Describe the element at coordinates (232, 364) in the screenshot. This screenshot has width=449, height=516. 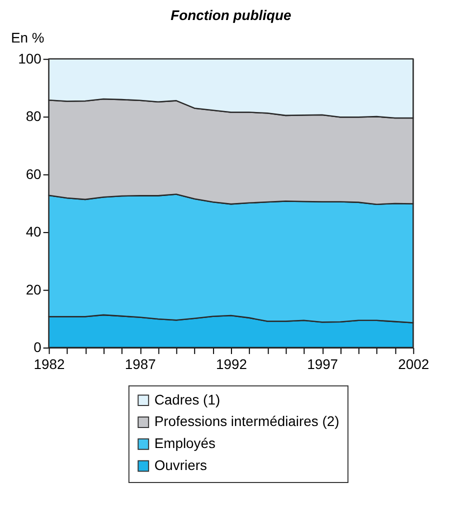
I see `x-tick-label: 1992` at that location.